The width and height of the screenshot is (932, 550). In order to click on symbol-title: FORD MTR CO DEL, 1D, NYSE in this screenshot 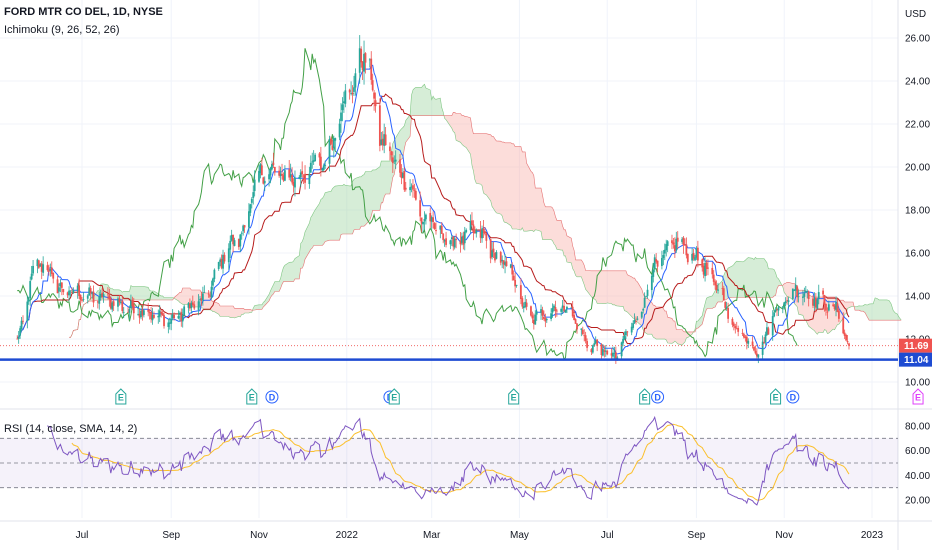, I will do `click(83, 12)`.